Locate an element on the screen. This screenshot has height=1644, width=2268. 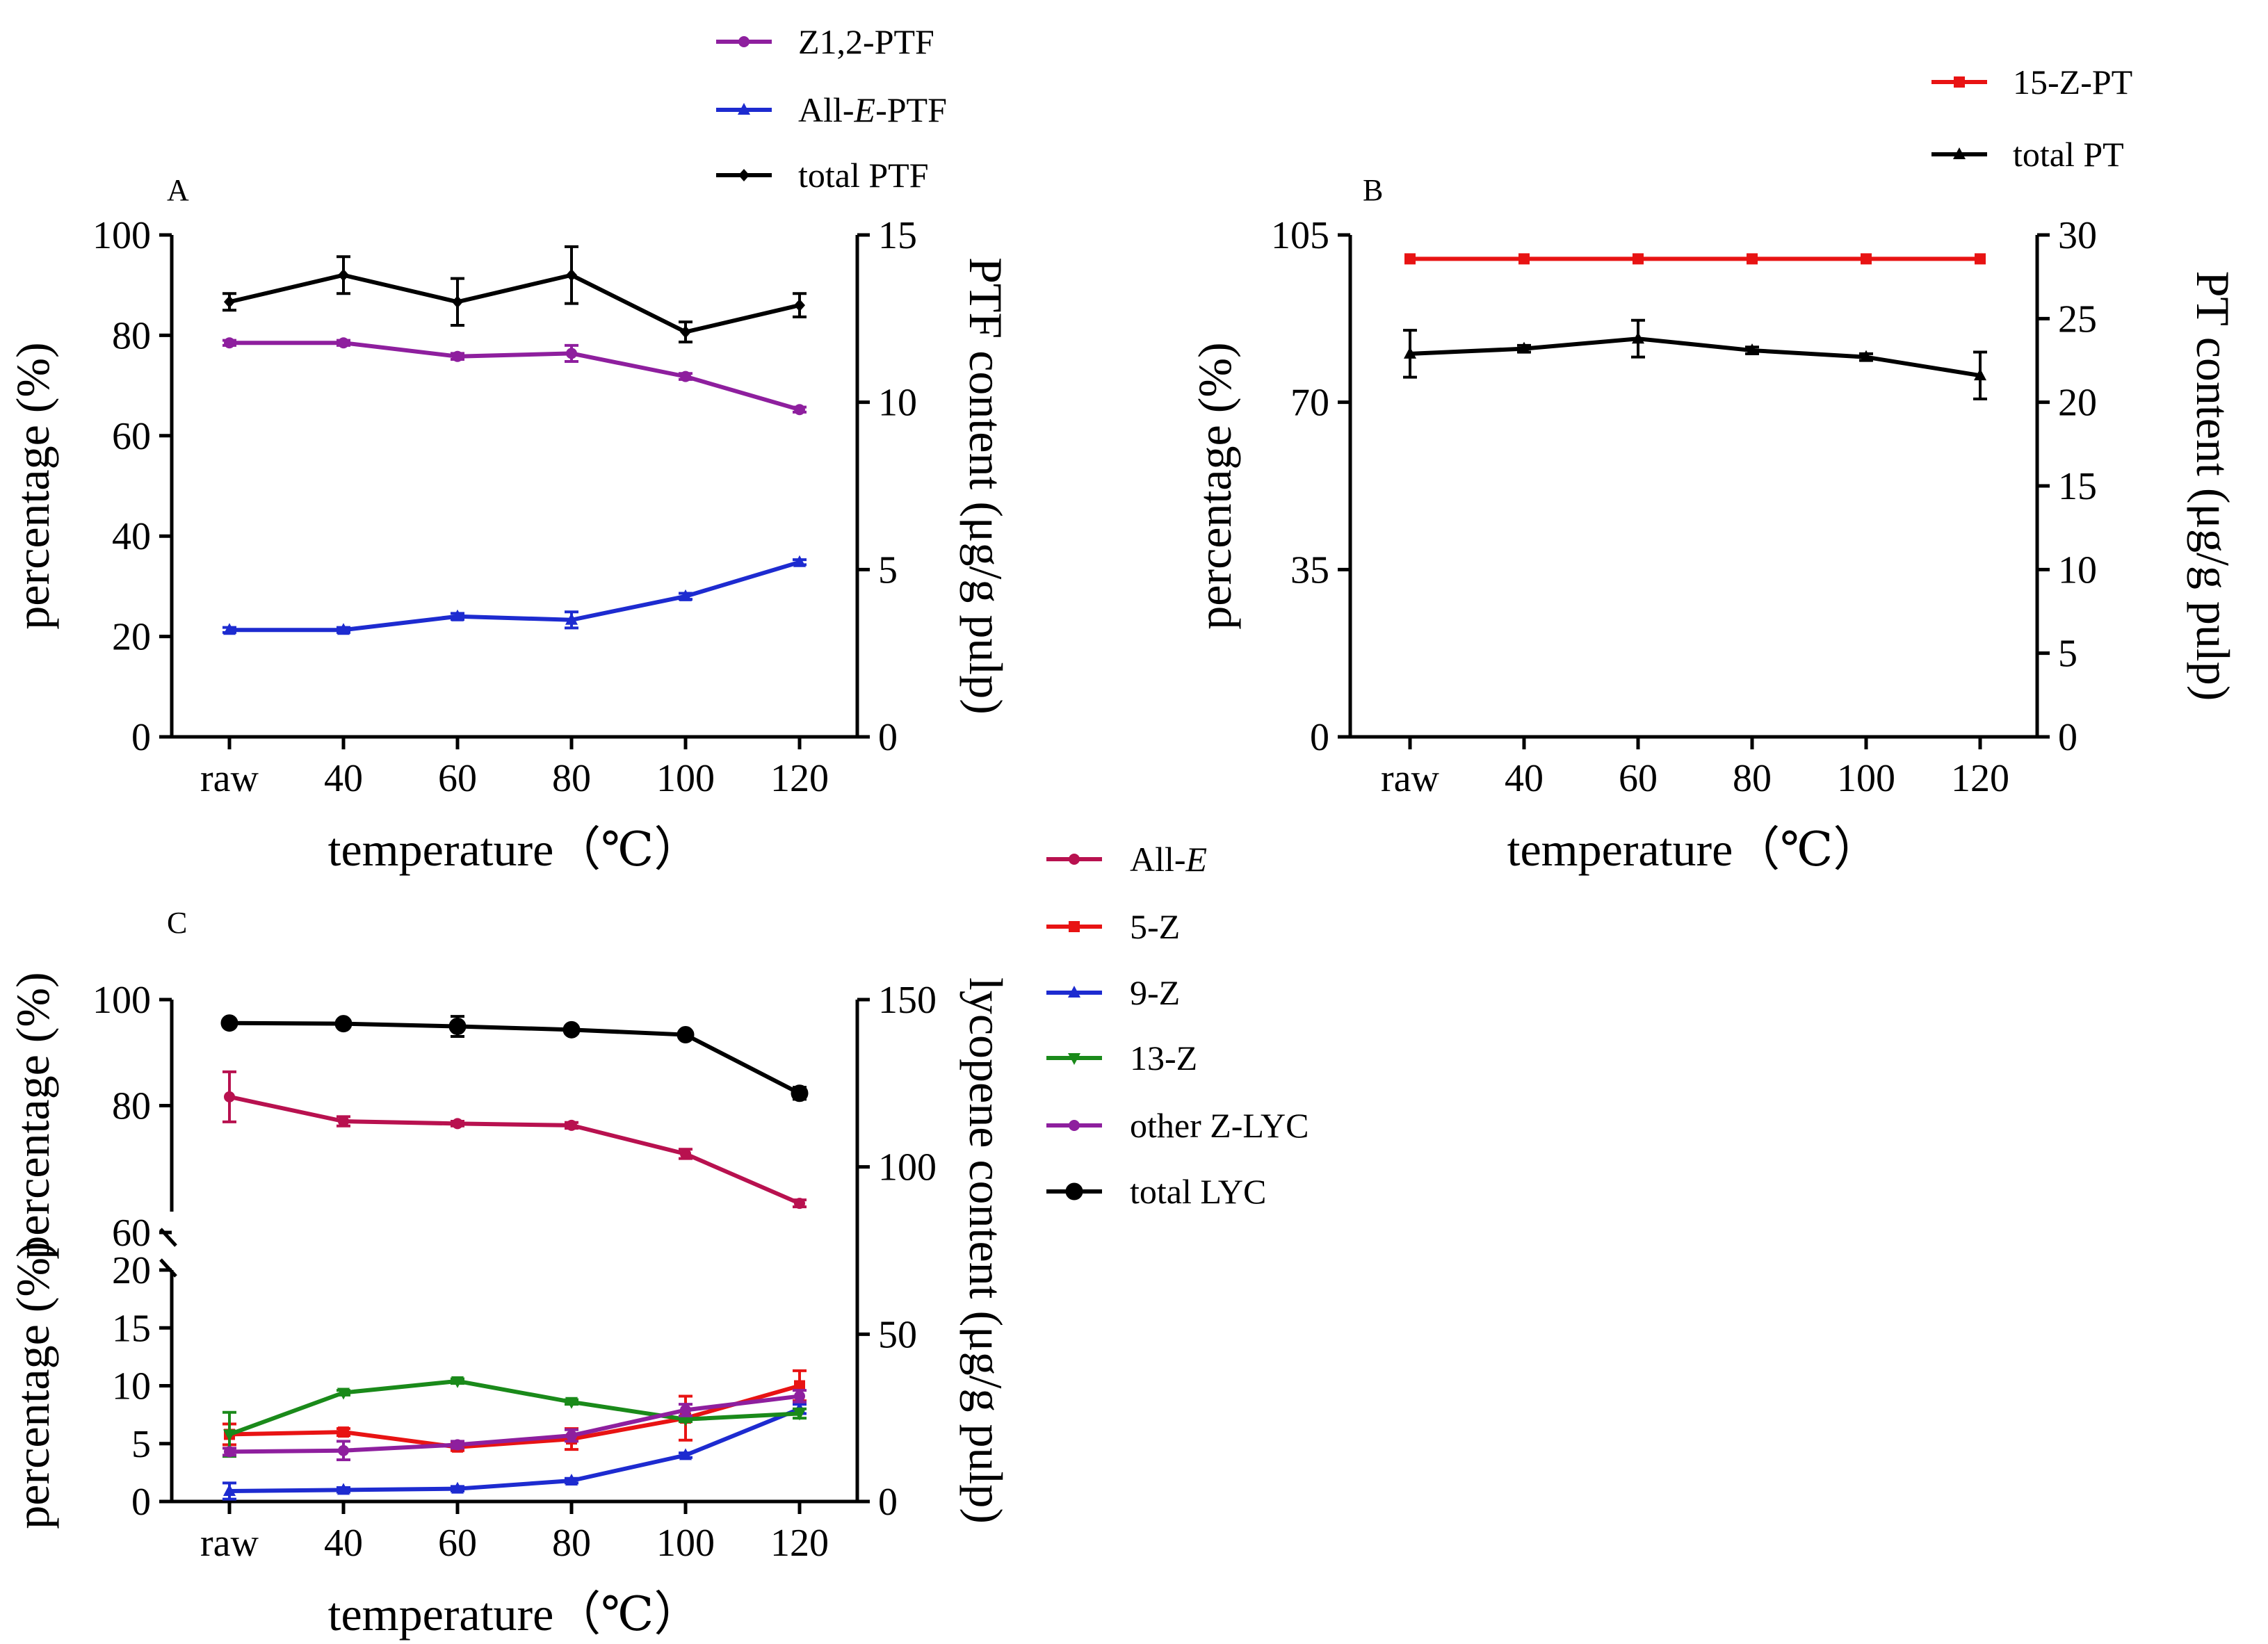
legend-label: Z1,2-PTF is located at coordinates (866, 41).